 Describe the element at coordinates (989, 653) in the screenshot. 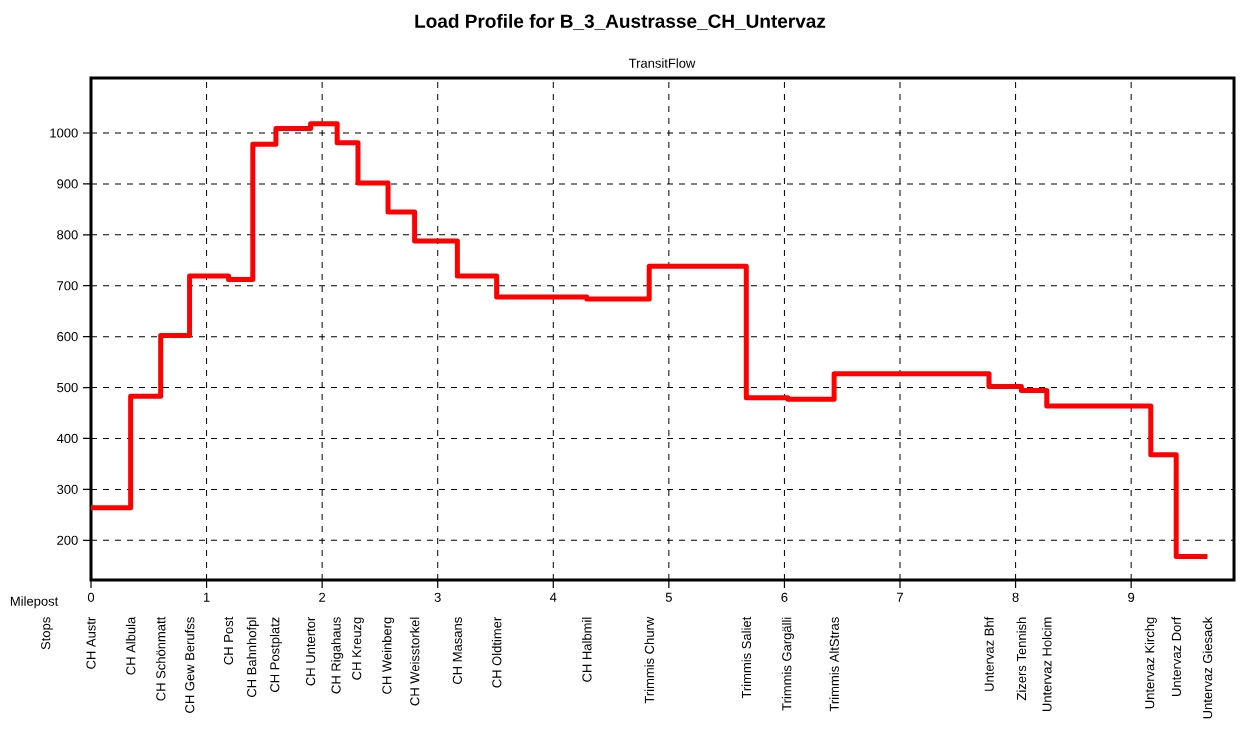

I see `text: Untervaz Bhf` at that location.